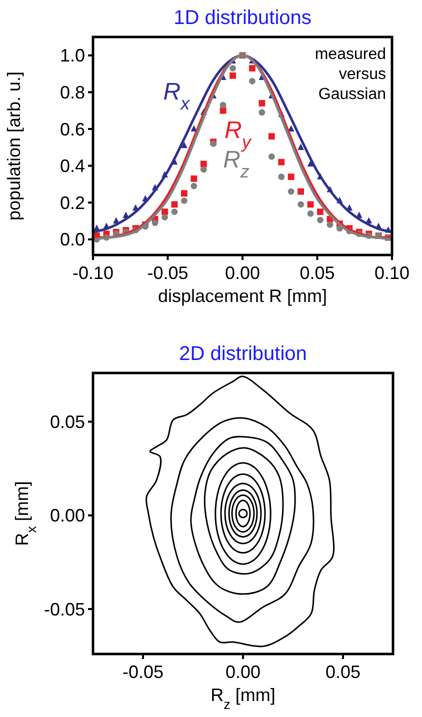  I want to click on y-tick-label: 0.0, so click(72, 240).